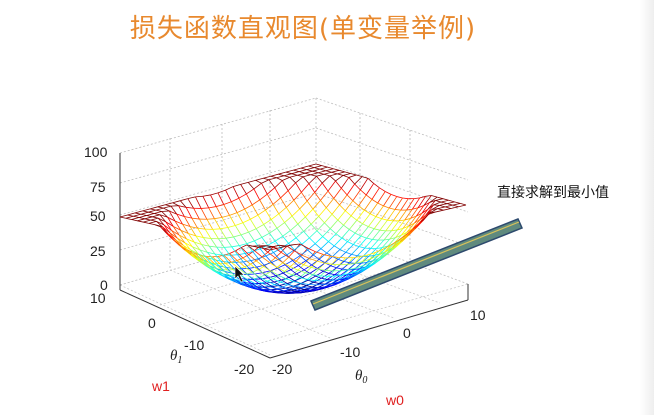 Image resolution: width=654 pixels, height=415 pixels. Describe the element at coordinates (152, 323) in the screenshot. I see `theta1-tick-0: 0` at that location.